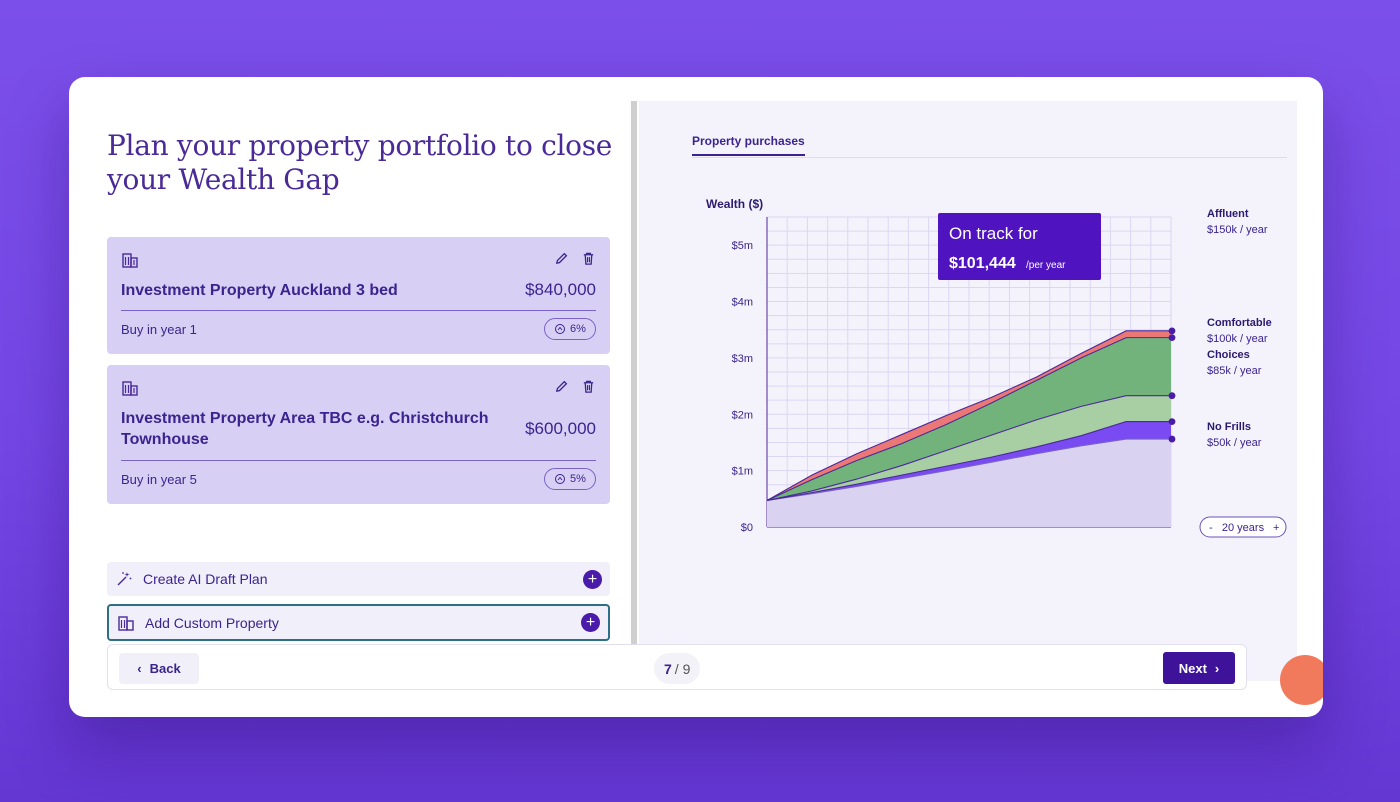  What do you see at coordinates (560, 289) in the screenshot?
I see `property-price: $840,000` at bounding box center [560, 289].